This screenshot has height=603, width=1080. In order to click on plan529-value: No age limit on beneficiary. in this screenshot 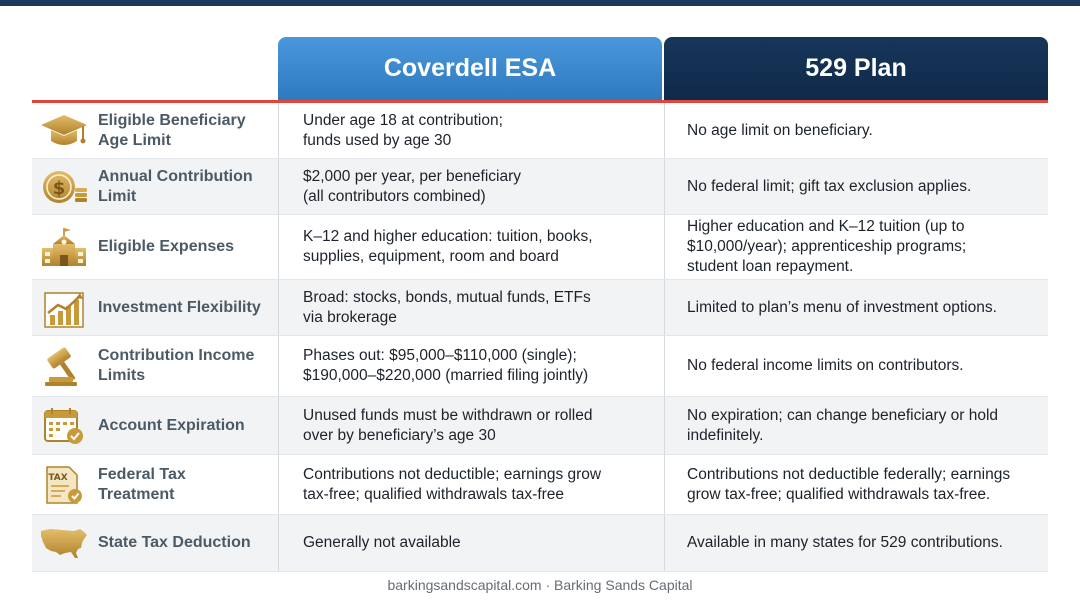, I will do `click(780, 130)`.